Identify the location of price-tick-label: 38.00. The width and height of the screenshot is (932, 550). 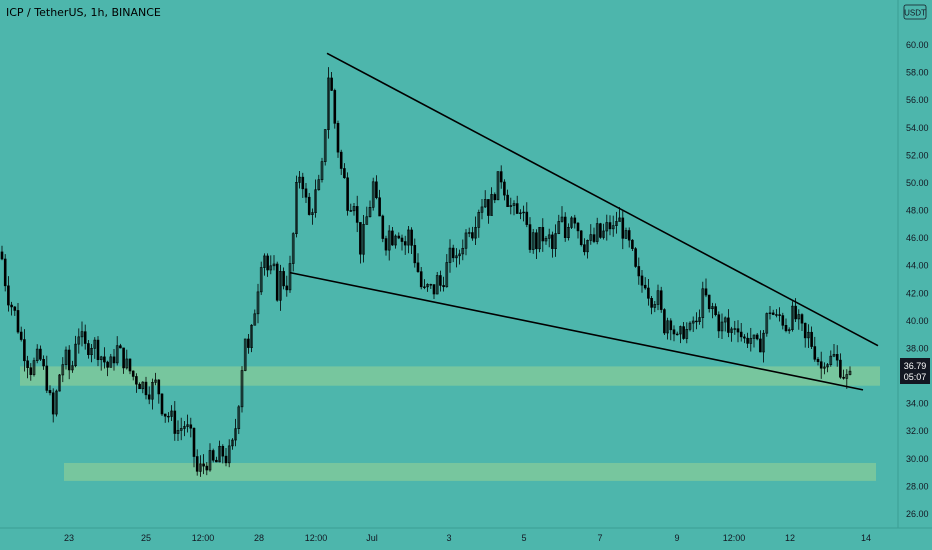
(917, 348).